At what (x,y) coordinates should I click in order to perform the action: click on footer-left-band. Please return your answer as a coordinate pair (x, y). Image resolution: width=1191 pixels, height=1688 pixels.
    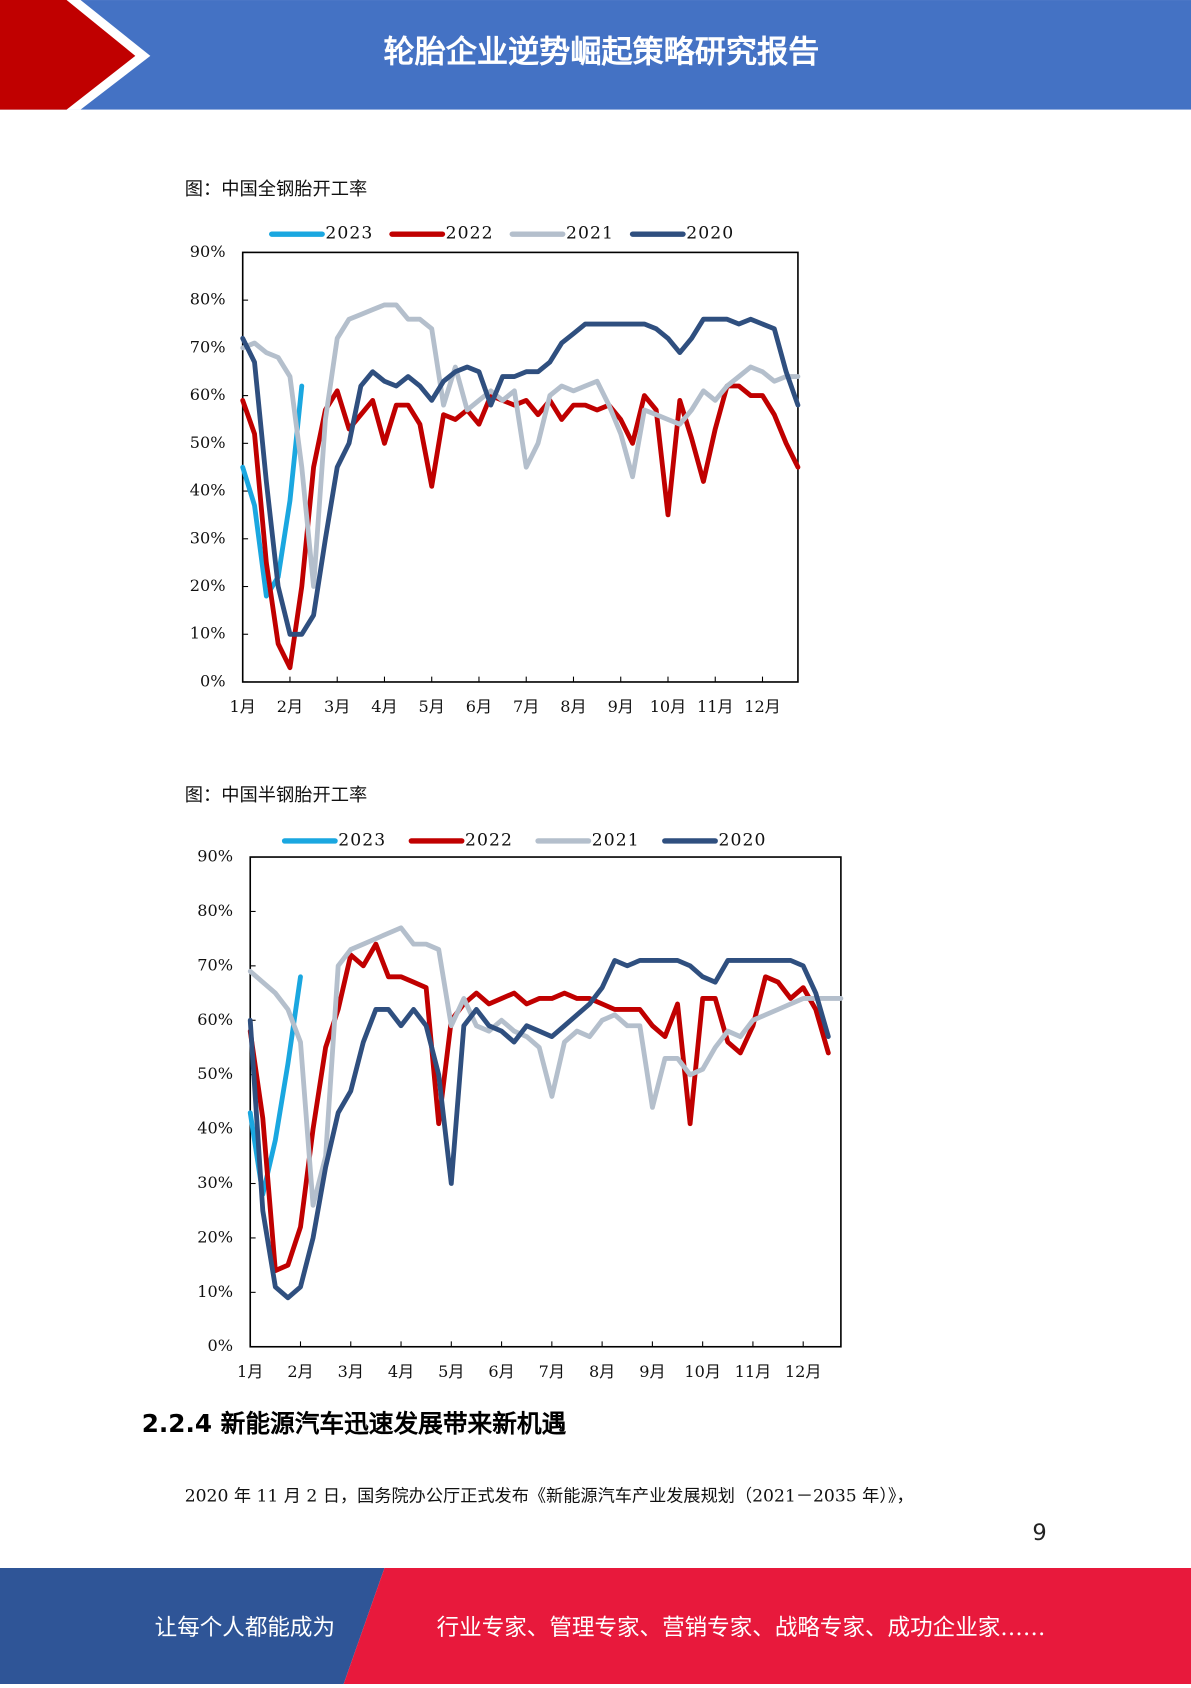
    Looking at the image, I should click on (192, 1625).